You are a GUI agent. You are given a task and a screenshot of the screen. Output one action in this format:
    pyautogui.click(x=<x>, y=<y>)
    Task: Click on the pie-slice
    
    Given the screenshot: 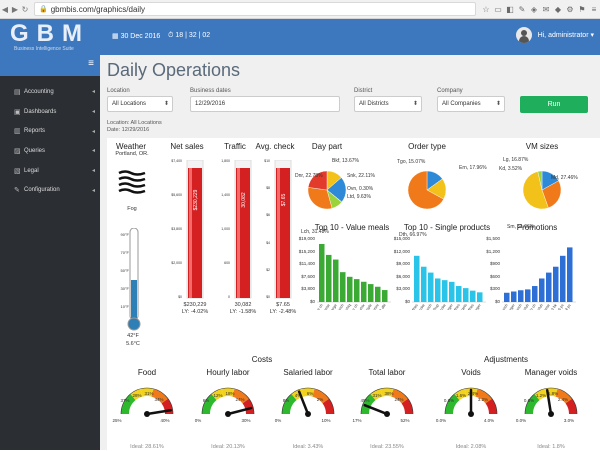 What is the action you would take?
    pyautogui.click(x=540, y=180)
    